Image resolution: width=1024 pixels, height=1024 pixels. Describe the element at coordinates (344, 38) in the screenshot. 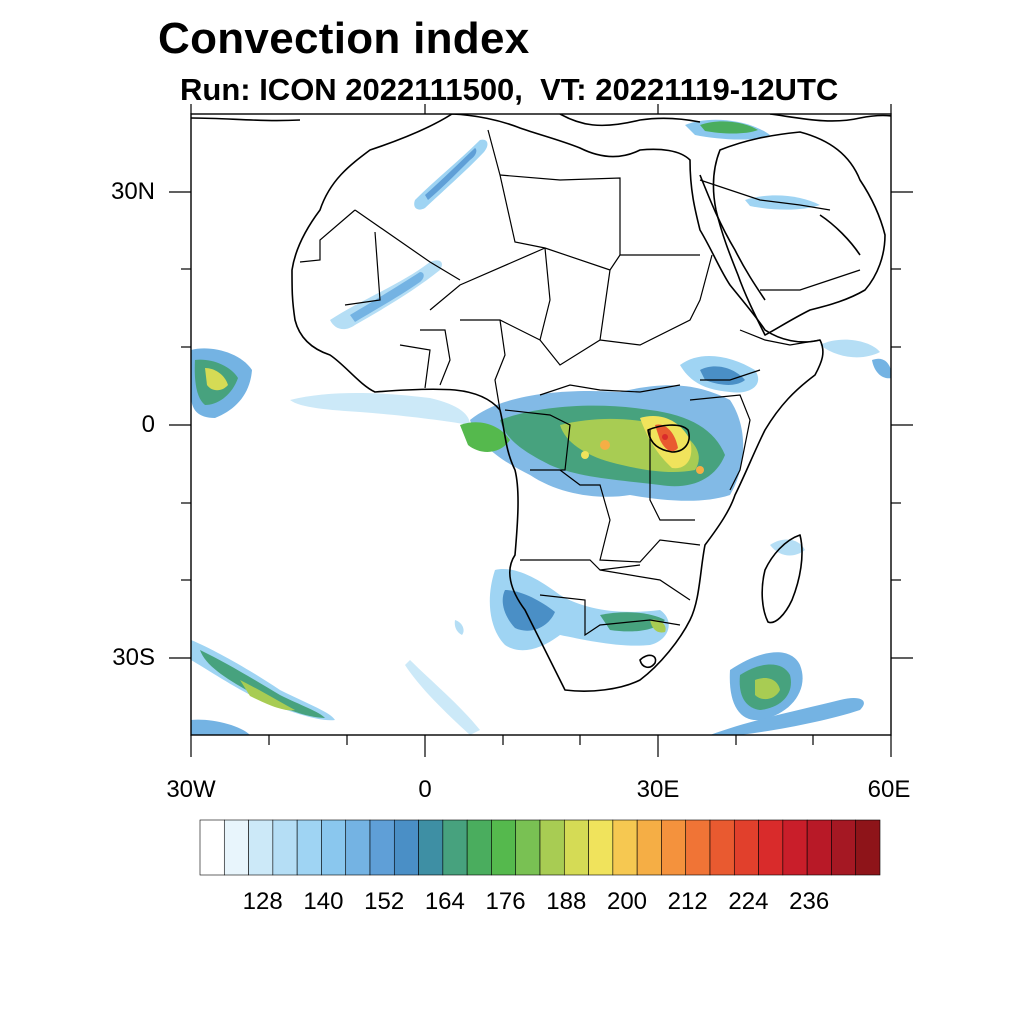

I see `chart-title: Convection index` at that location.